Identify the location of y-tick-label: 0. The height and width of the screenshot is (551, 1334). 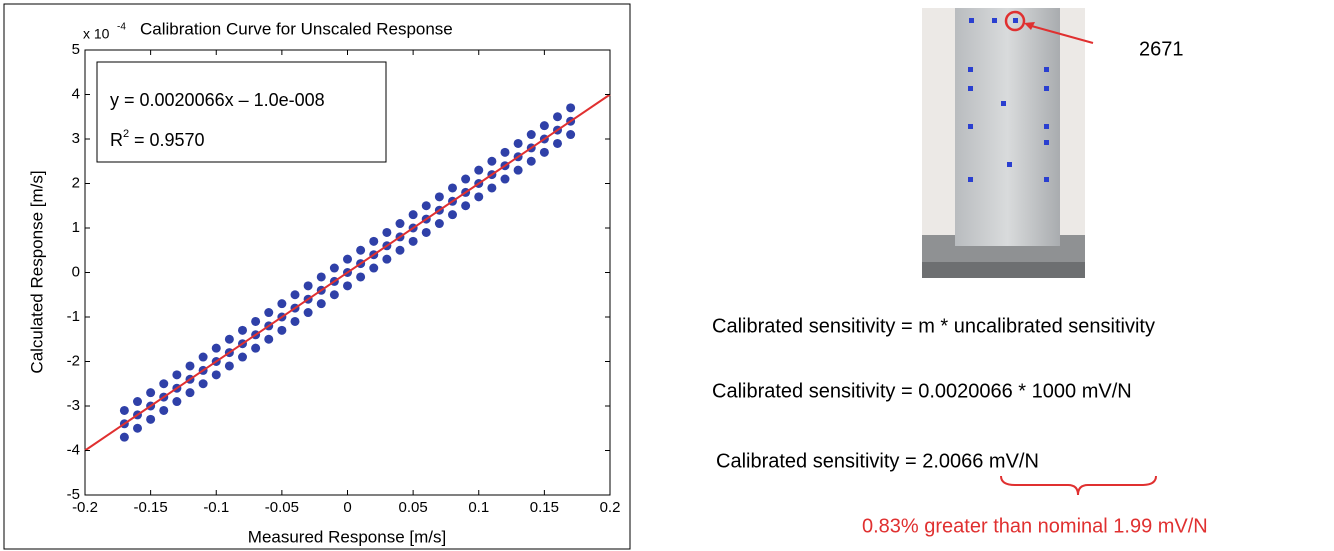
(76, 271).